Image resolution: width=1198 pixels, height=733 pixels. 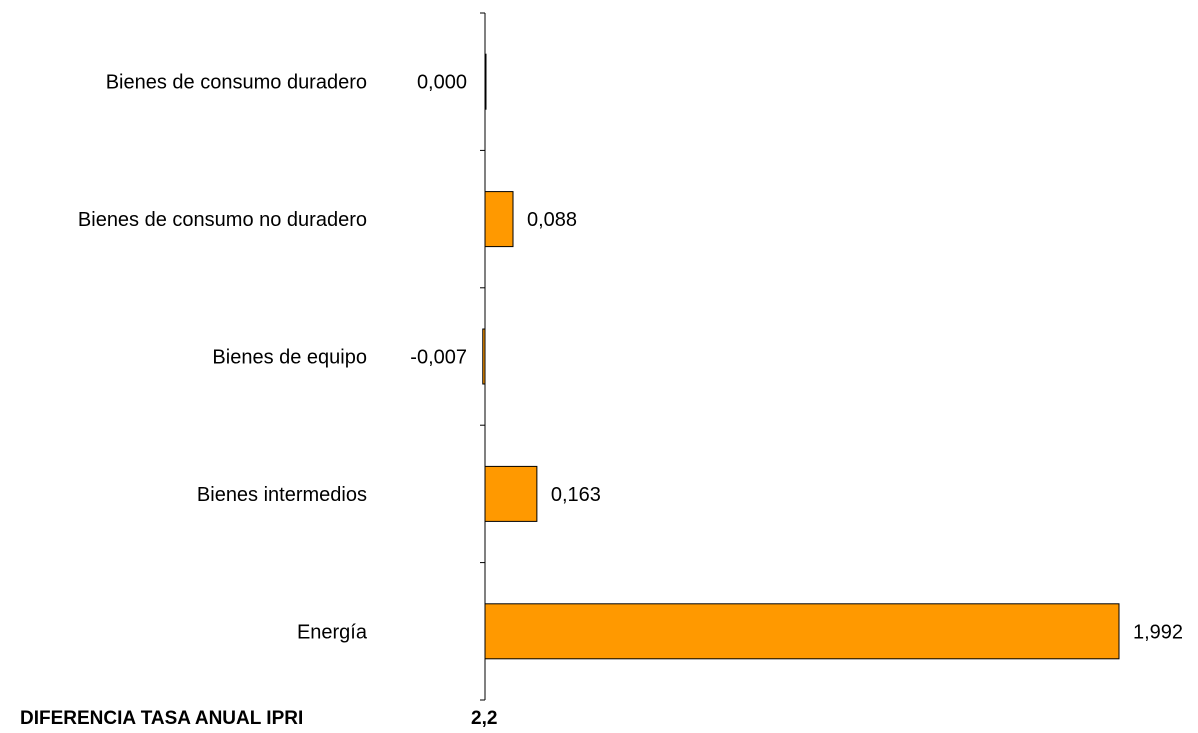 I want to click on category-label-bienes-de-consumo-duradero: Bienes de consumo duradero, so click(x=236, y=83).